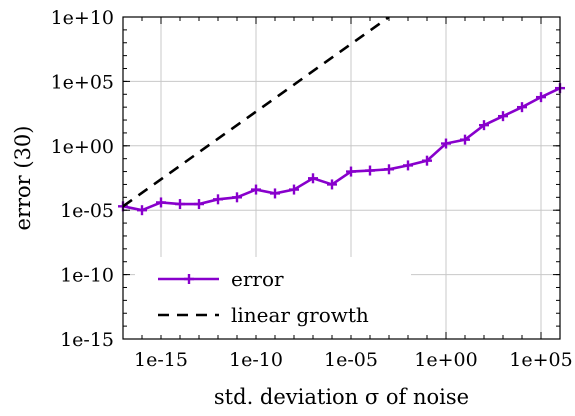 The height and width of the screenshot is (416, 575). I want to click on y-tick-label: 1e-05, so click(87, 211).